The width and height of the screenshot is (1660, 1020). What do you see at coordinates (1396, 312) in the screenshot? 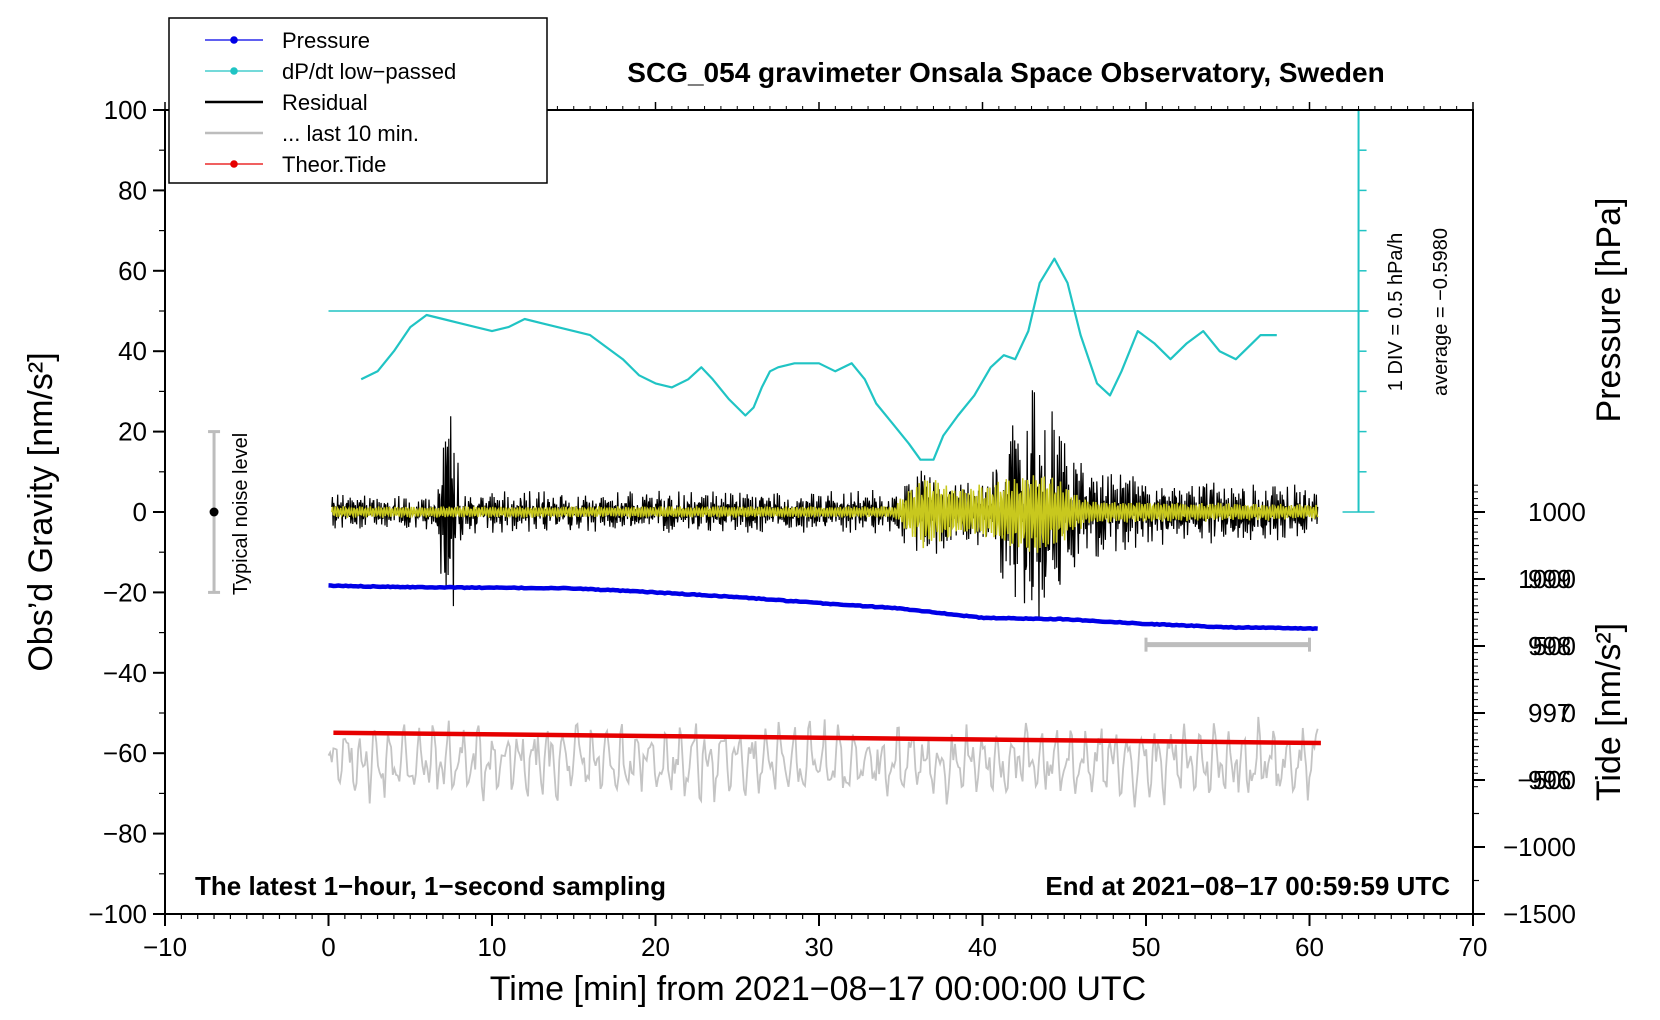
I see `annotation-dpdt-scale: 1 DIV = 0.5 hPa/h` at bounding box center [1396, 312].